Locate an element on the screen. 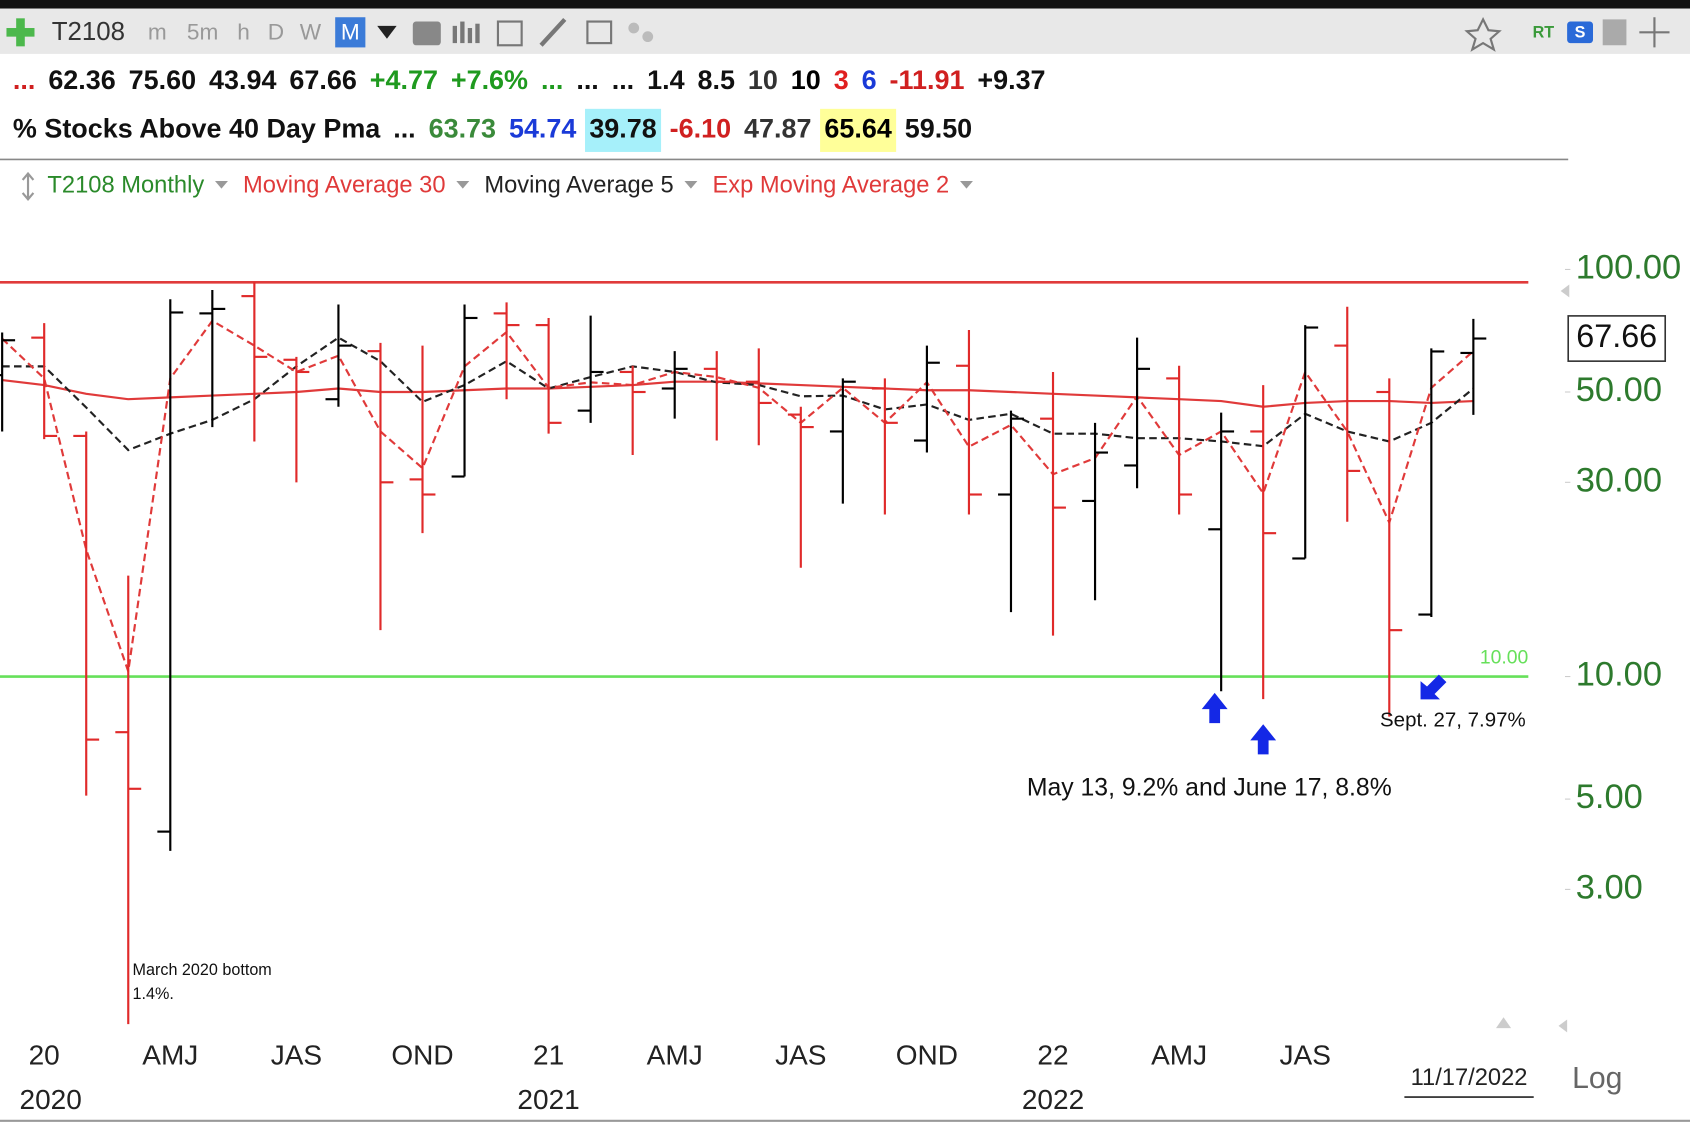 Image resolution: width=1690 pixels, height=1124 pixels. quote-value: 75.60 is located at coordinates (162, 80).